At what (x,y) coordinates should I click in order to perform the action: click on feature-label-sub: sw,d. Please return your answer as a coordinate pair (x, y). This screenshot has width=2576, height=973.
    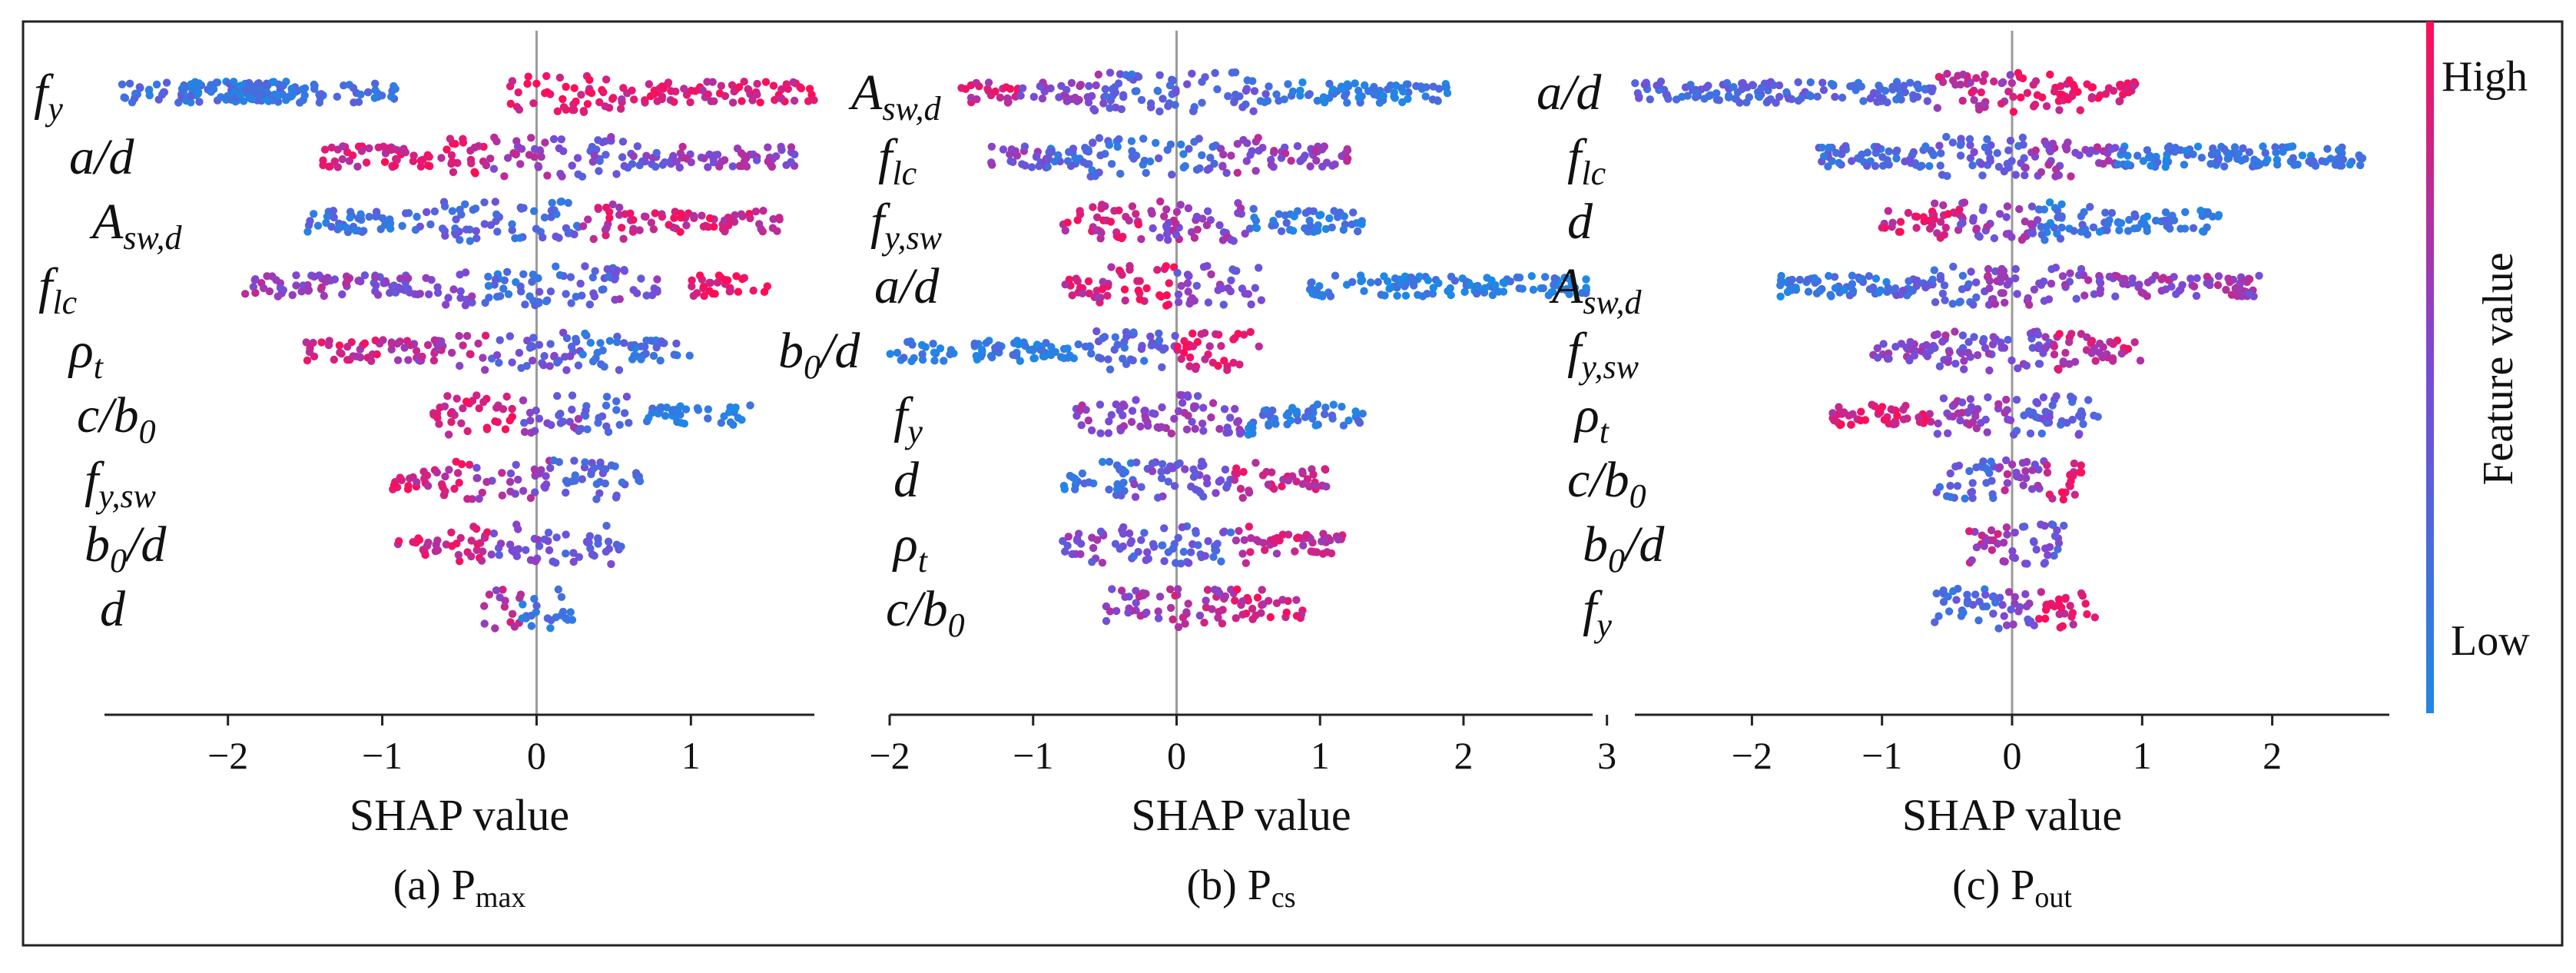
    Looking at the image, I should click on (1612, 302).